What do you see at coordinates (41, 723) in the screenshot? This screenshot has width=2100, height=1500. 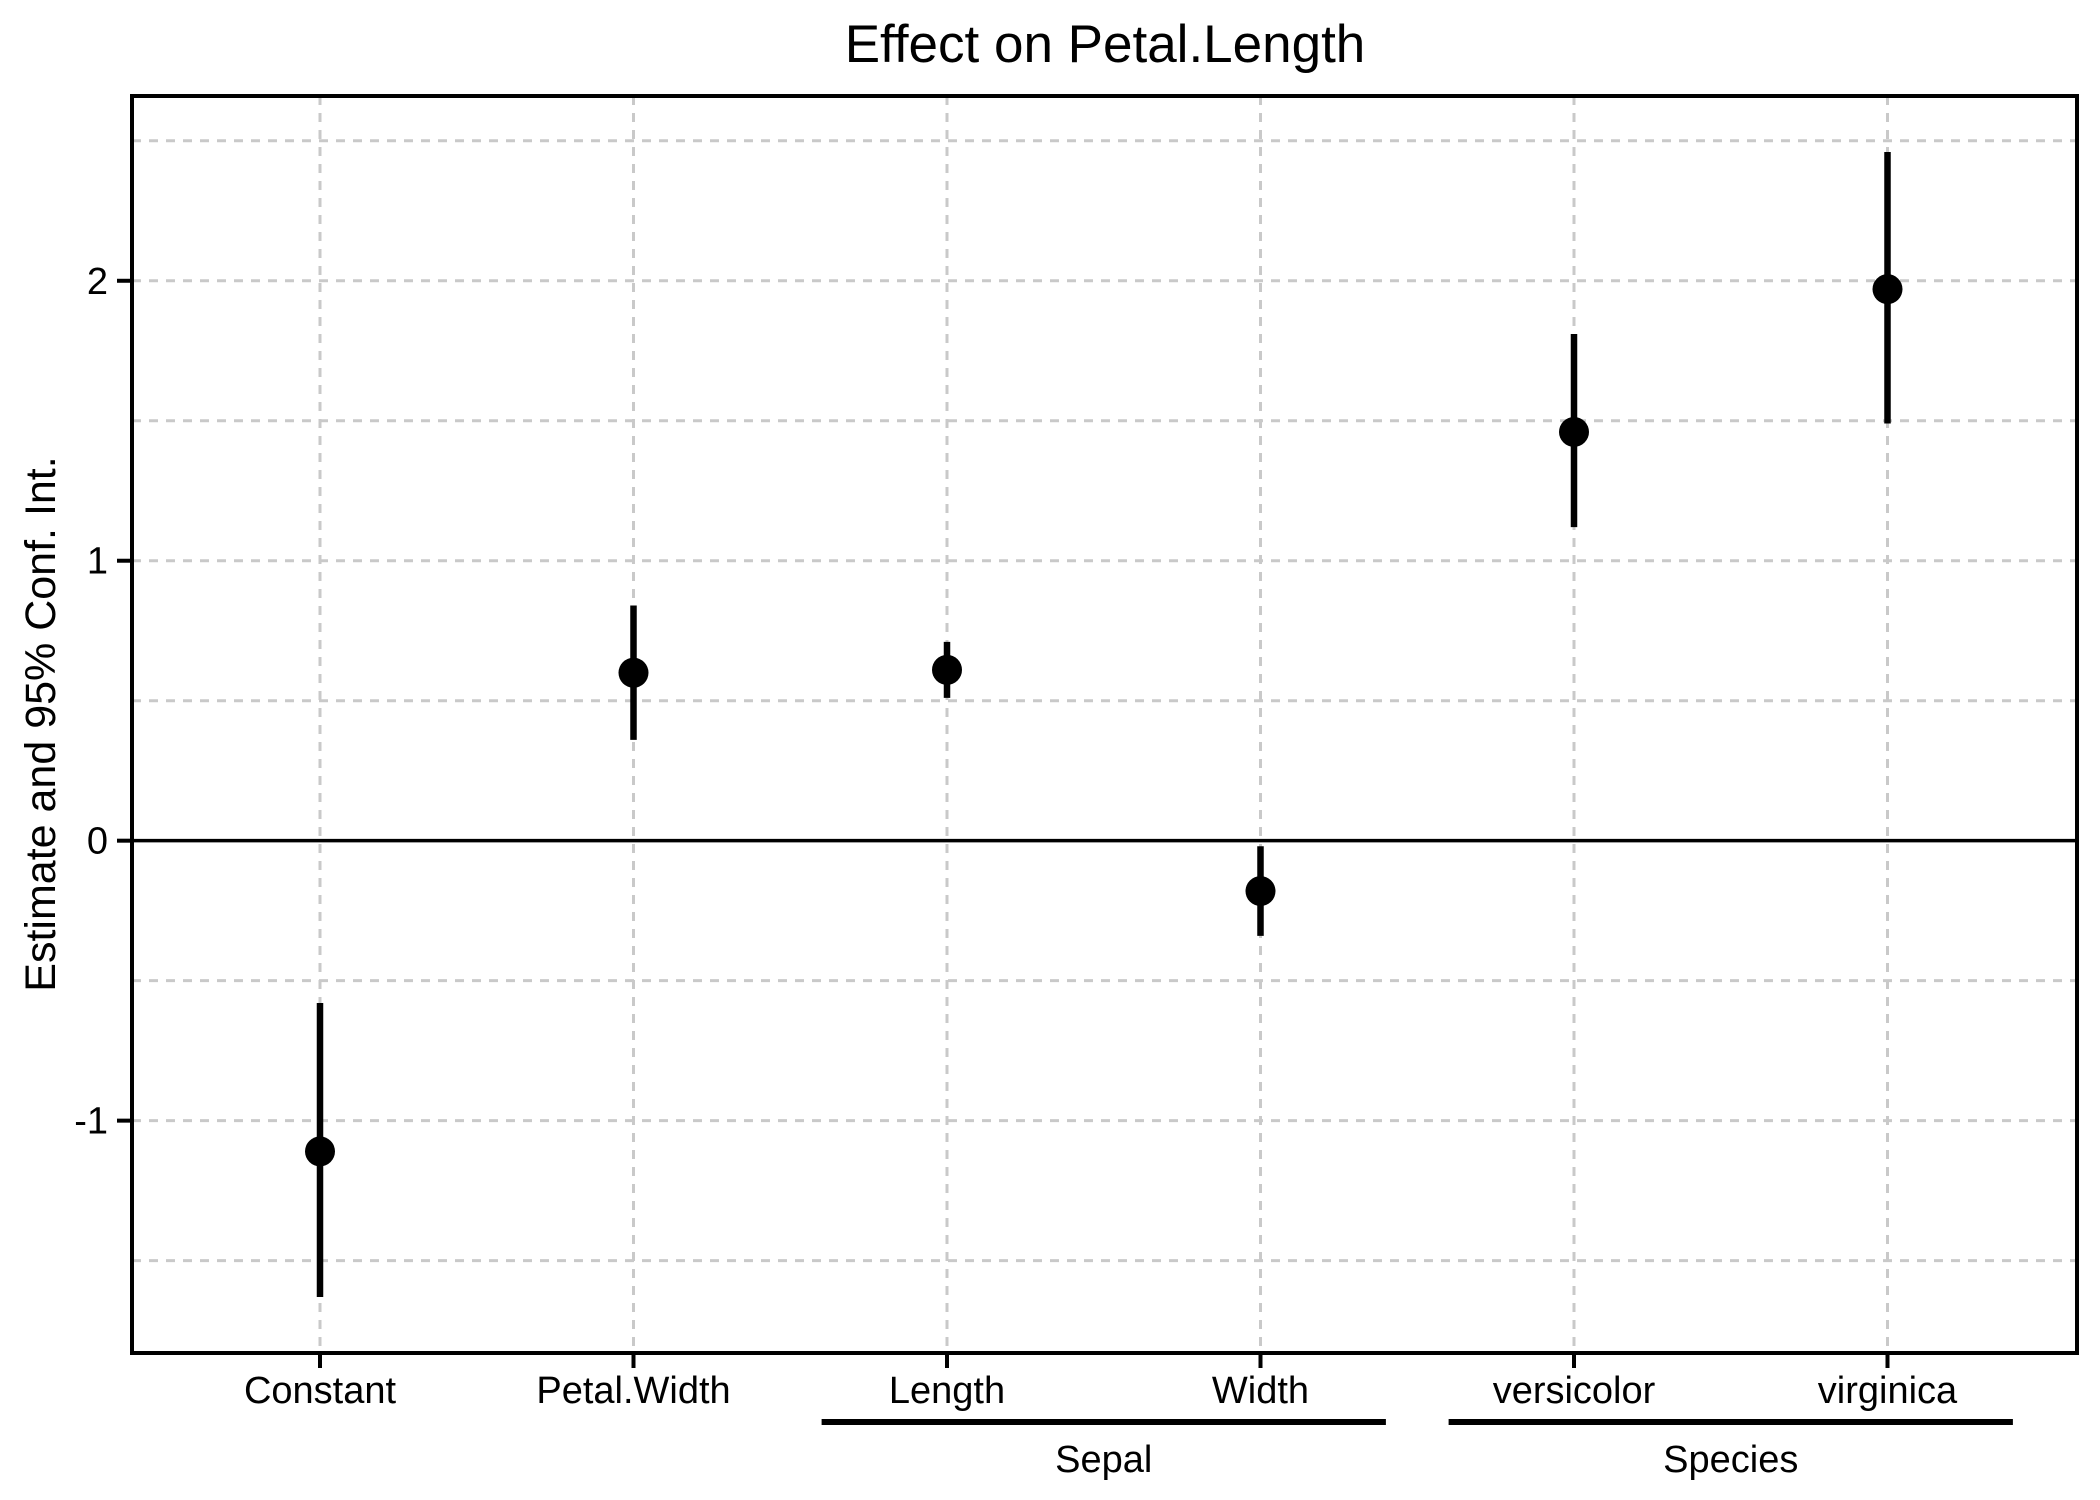 I see `y-axis-title: Estimate and 95% Conf. Int.` at bounding box center [41, 723].